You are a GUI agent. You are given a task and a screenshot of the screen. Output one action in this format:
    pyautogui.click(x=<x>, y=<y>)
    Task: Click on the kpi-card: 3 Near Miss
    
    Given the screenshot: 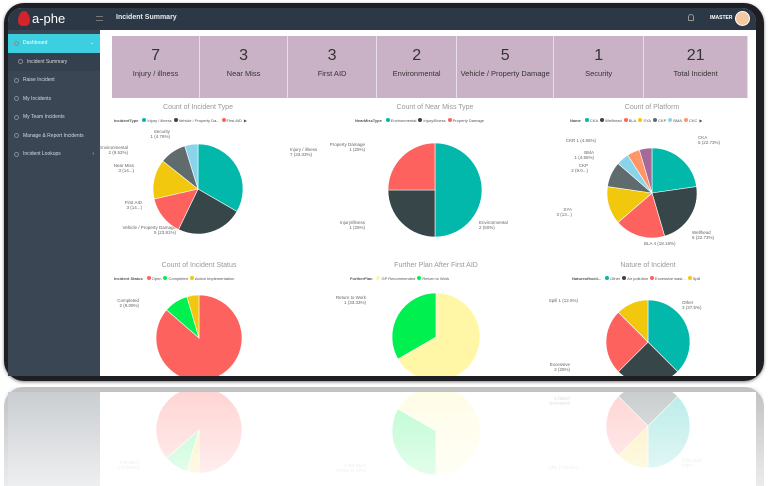 What is the action you would take?
    pyautogui.click(x=244, y=67)
    